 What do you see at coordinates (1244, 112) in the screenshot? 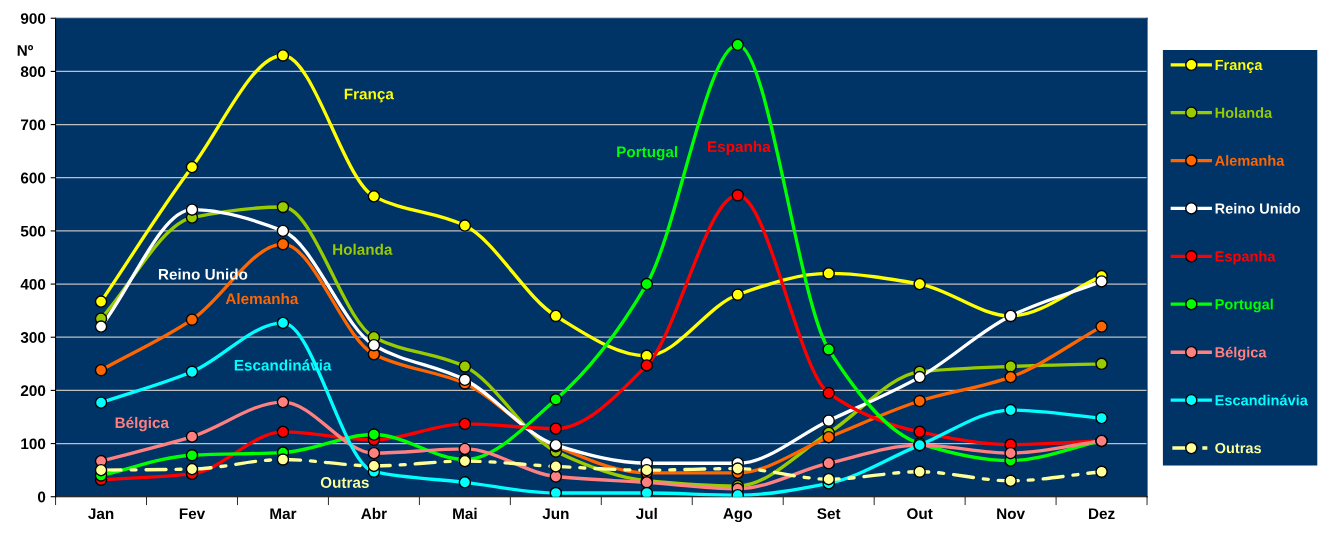
I see `legend-label: Holanda` at bounding box center [1244, 112].